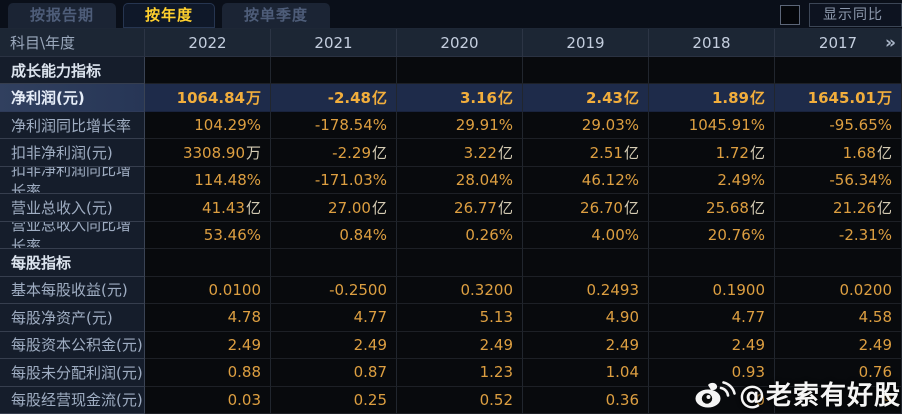 This screenshot has height=414, width=902. Describe the element at coordinates (213, 152) in the screenshot. I see `cell-value: 3308.90` at that location.